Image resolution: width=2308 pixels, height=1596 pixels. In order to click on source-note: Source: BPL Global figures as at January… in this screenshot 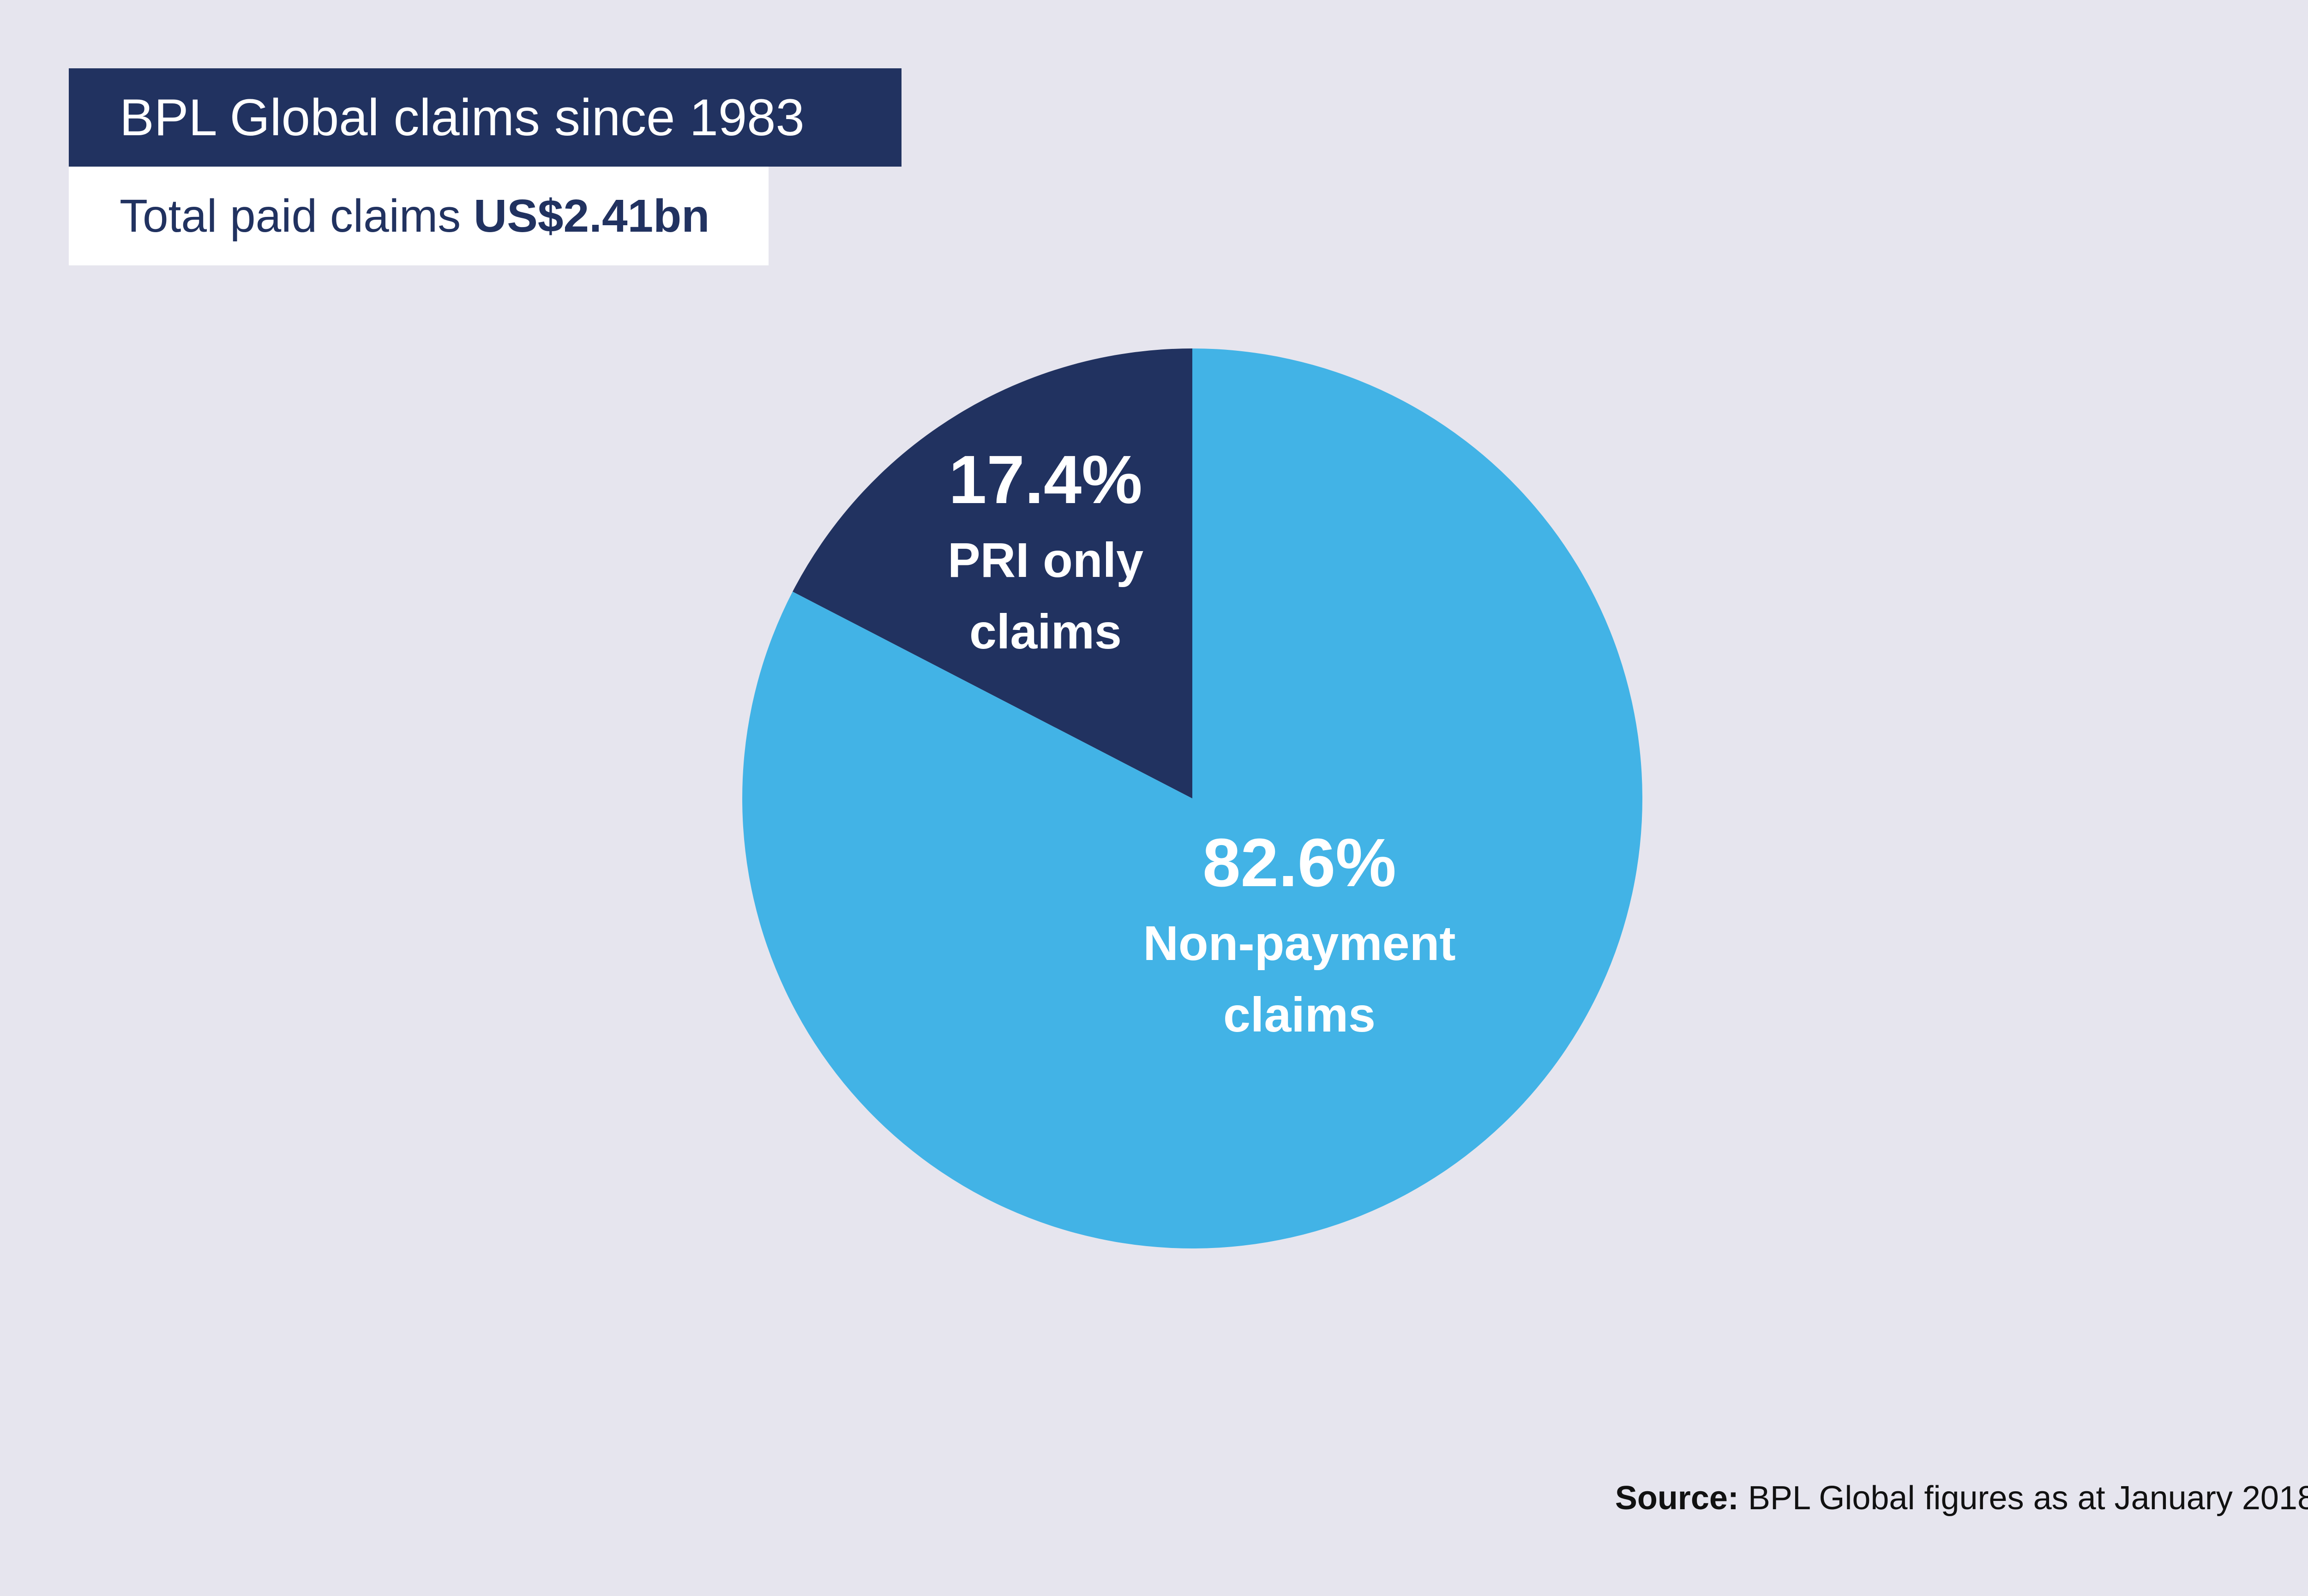, I will do `click(1961, 1498)`.